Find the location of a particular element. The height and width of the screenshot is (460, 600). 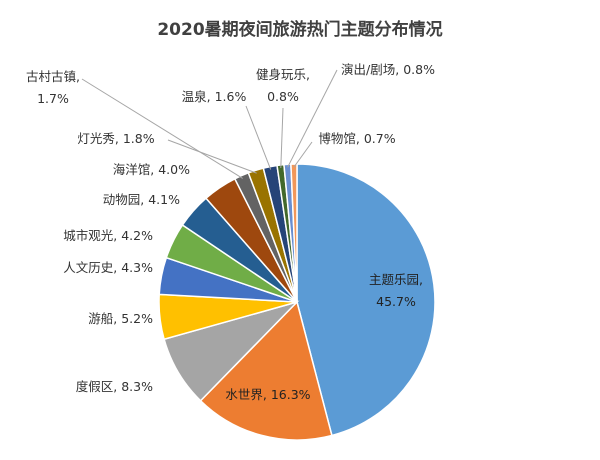

data-label-健身玩乐: 健身玩乐, 0.8% is located at coordinates (283, 85).